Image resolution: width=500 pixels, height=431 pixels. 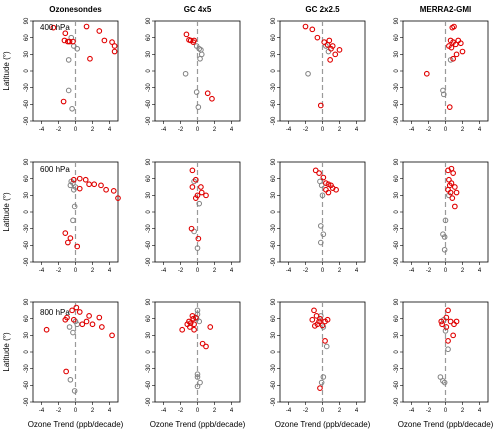 What do you see at coordinates (193, 356) in the screenshot?
I see `panel-r2-c1: -4 -2 0 2 4 -90 -60 -30 0 30 60 90` at bounding box center [193, 356].